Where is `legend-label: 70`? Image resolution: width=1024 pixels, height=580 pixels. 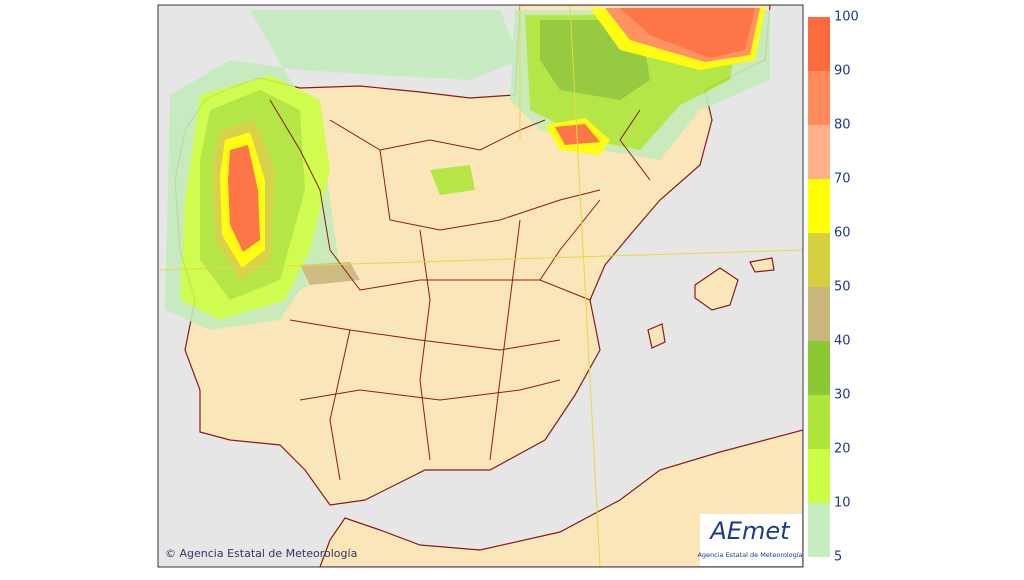
legend-label: 70 is located at coordinates (842, 179).